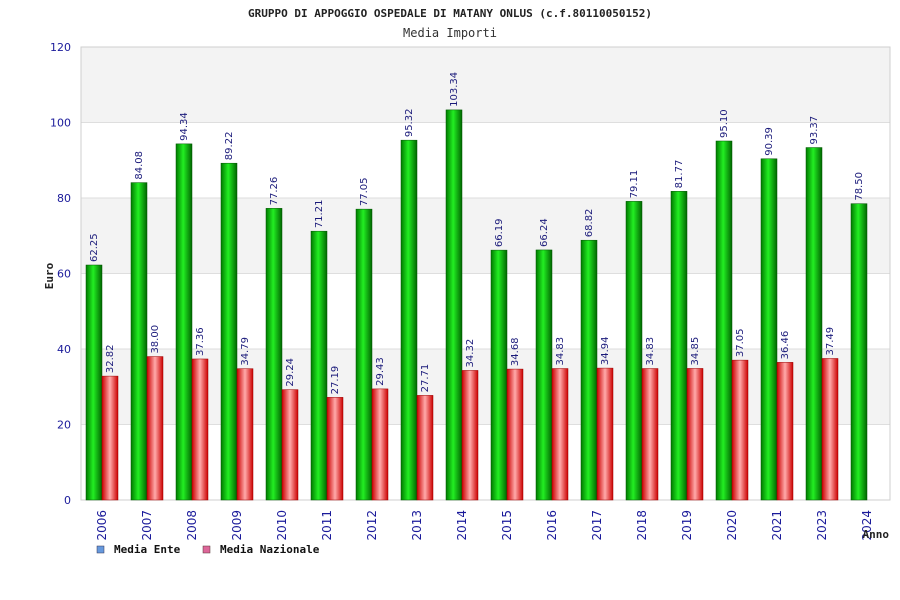  What do you see at coordinates (679, 346) in the screenshot?
I see `bar-media-ente-2019` at bounding box center [679, 346].